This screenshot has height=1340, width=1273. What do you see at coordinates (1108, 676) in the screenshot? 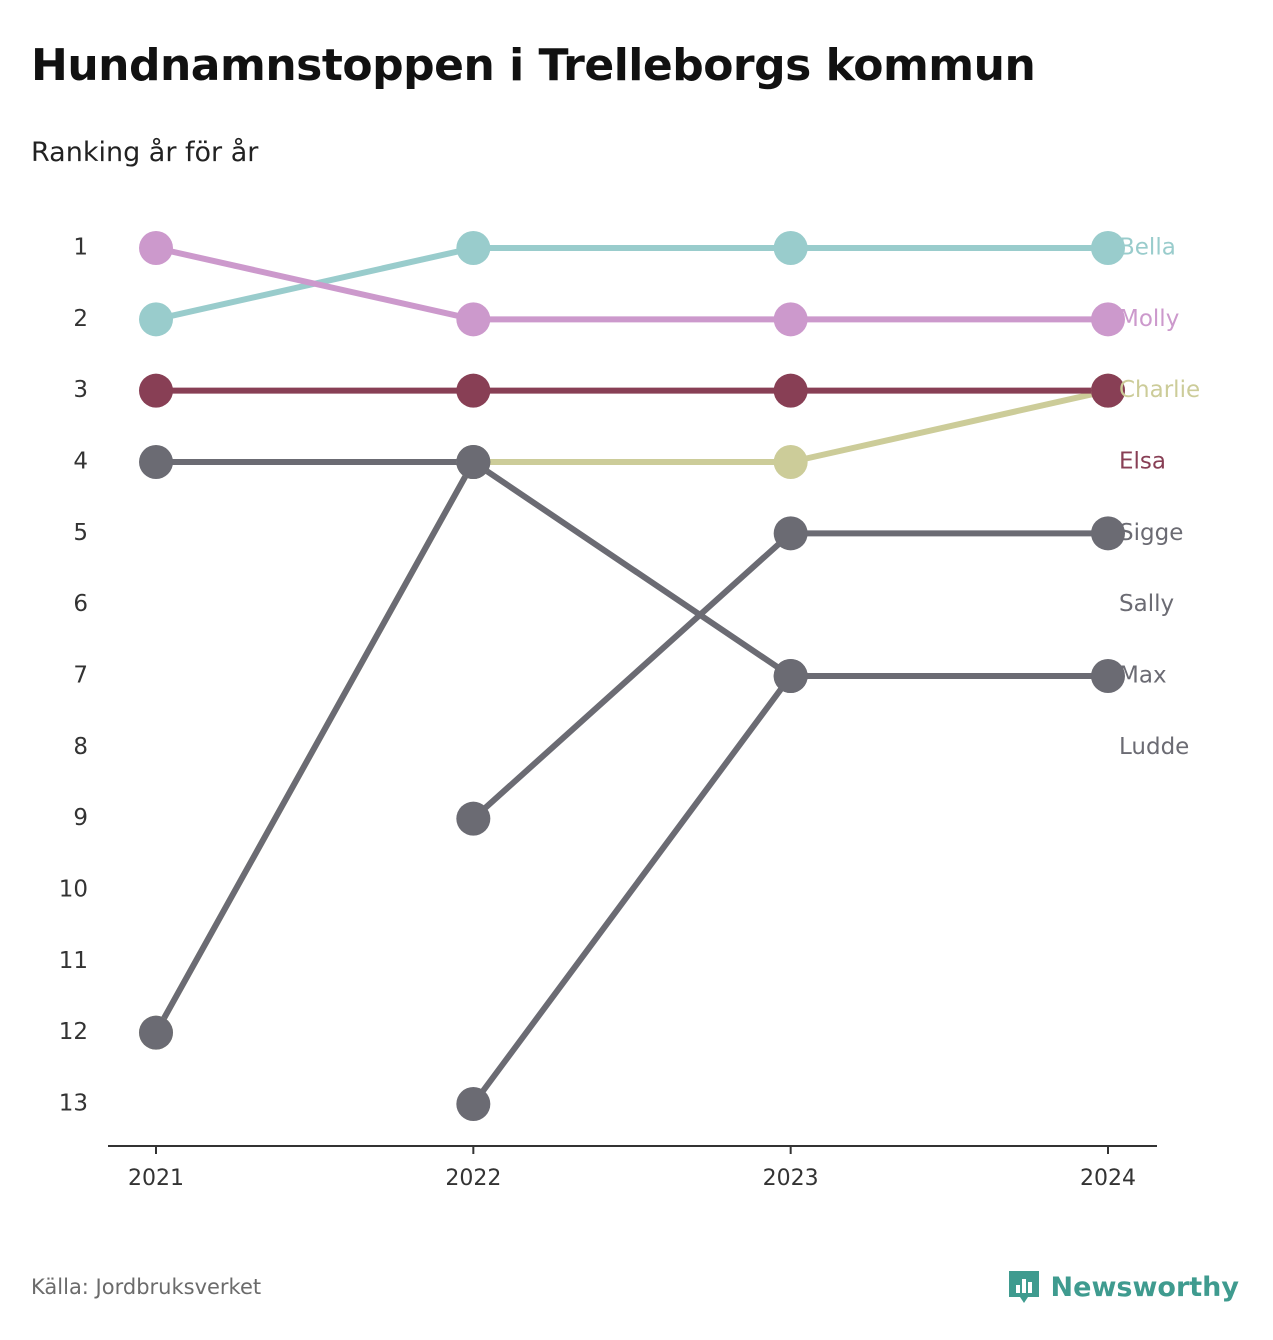
I see `series-point-max-2024` at bounding box center [1108, 676].